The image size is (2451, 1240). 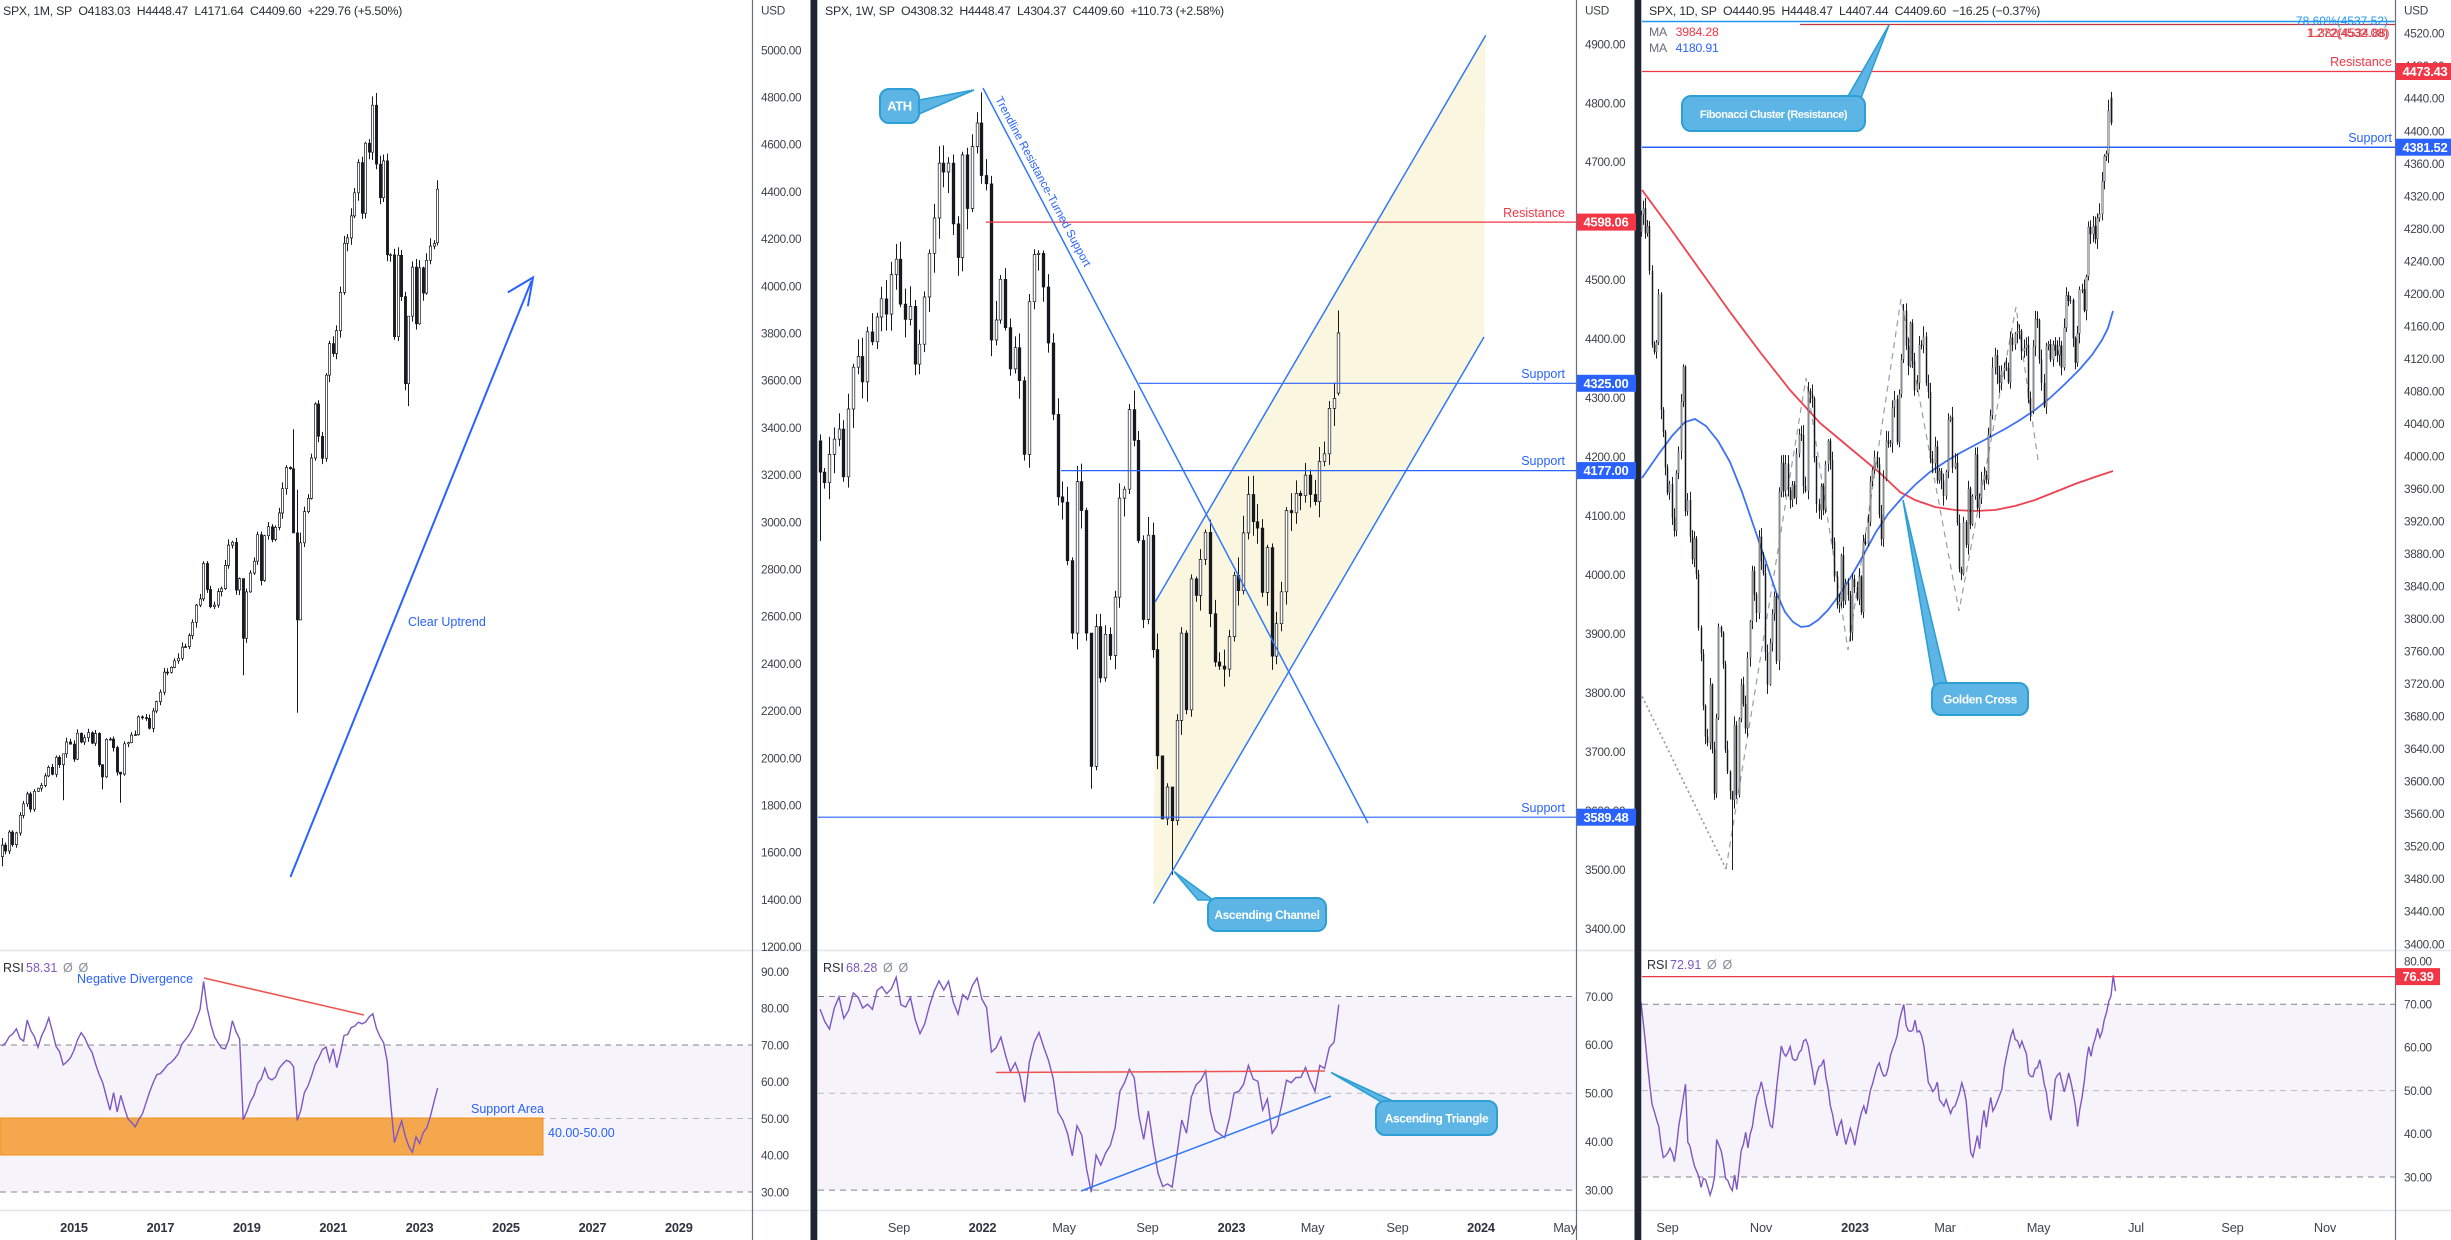 I want to click on svg-text: 1600.00, so click(x=781, y=853).